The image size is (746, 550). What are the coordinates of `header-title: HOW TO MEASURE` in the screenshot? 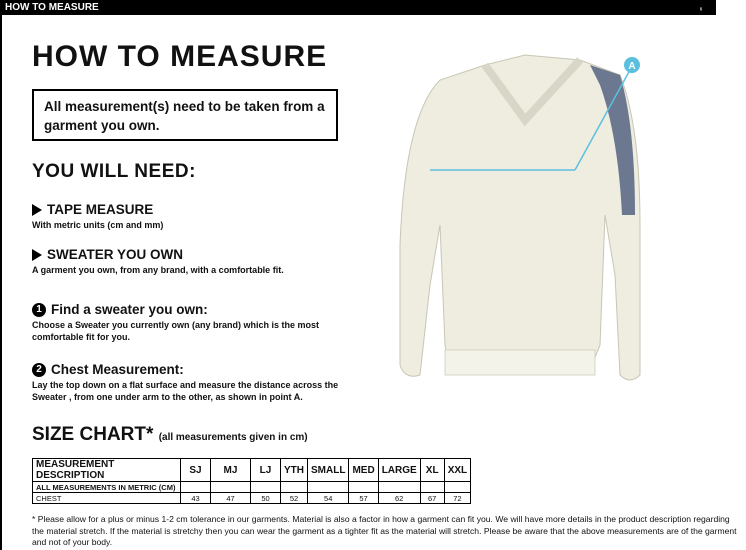 It's located at (52, 7).